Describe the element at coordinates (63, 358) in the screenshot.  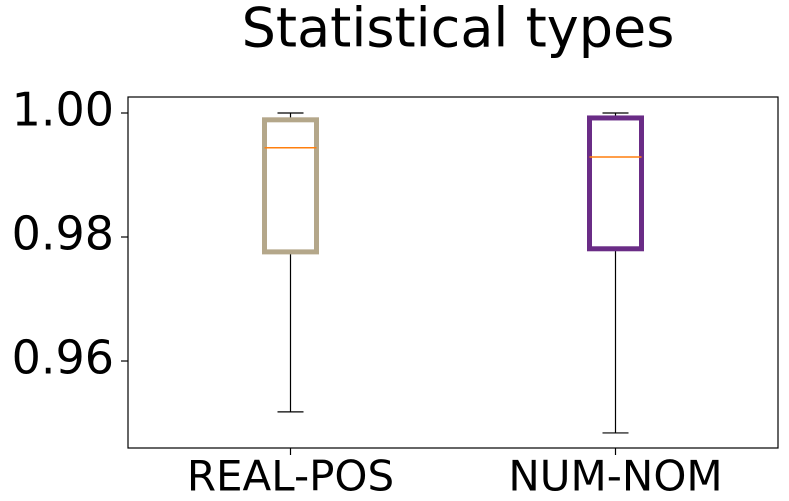
I see `y-tick-label: 0.96` at that location.